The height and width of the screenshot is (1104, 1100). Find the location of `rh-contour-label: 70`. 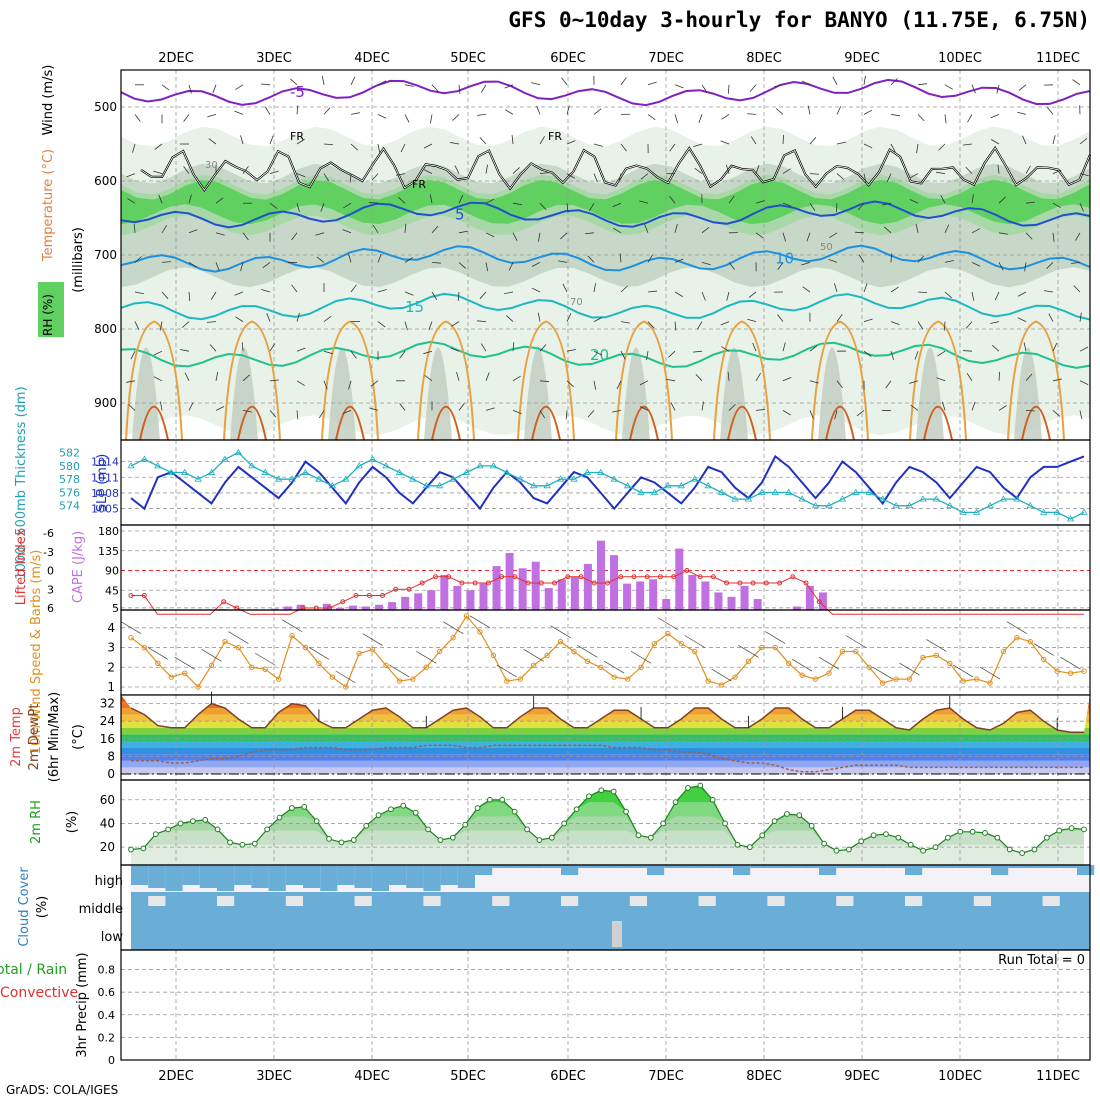

rh-contour-label: 70 is located at coordinates (576, 302).